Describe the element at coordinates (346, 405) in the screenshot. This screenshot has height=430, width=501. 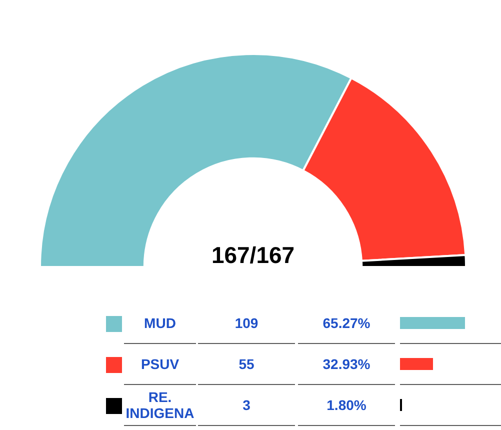
I see `text: 1.80%` at that location.